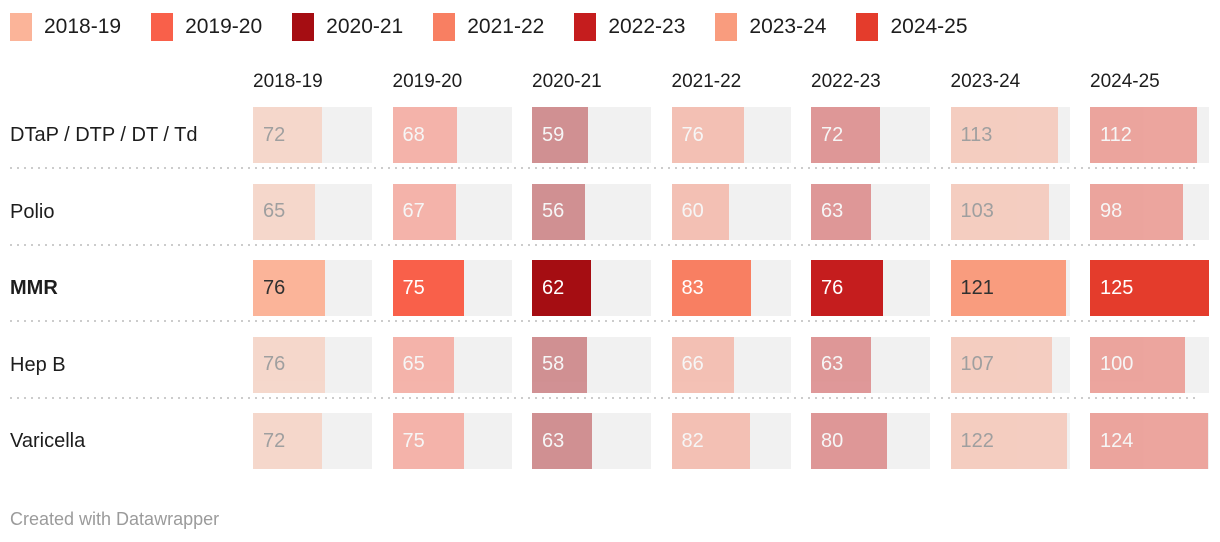 The image size is (1220, 542). I want to click on bar-value: 122, so click(977, 440).